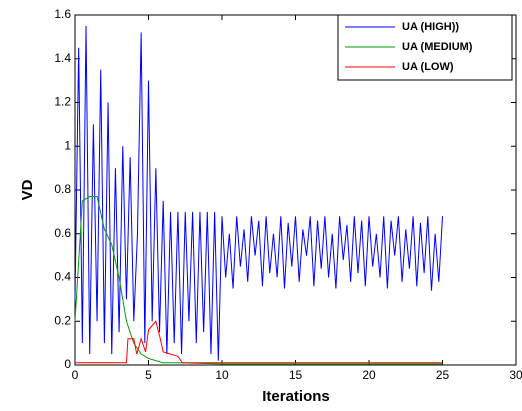  What do you see at coordinates (62, 189) in the screenshot?
I see `y-tick-label: 0.8` at bounding box center [62, 189].